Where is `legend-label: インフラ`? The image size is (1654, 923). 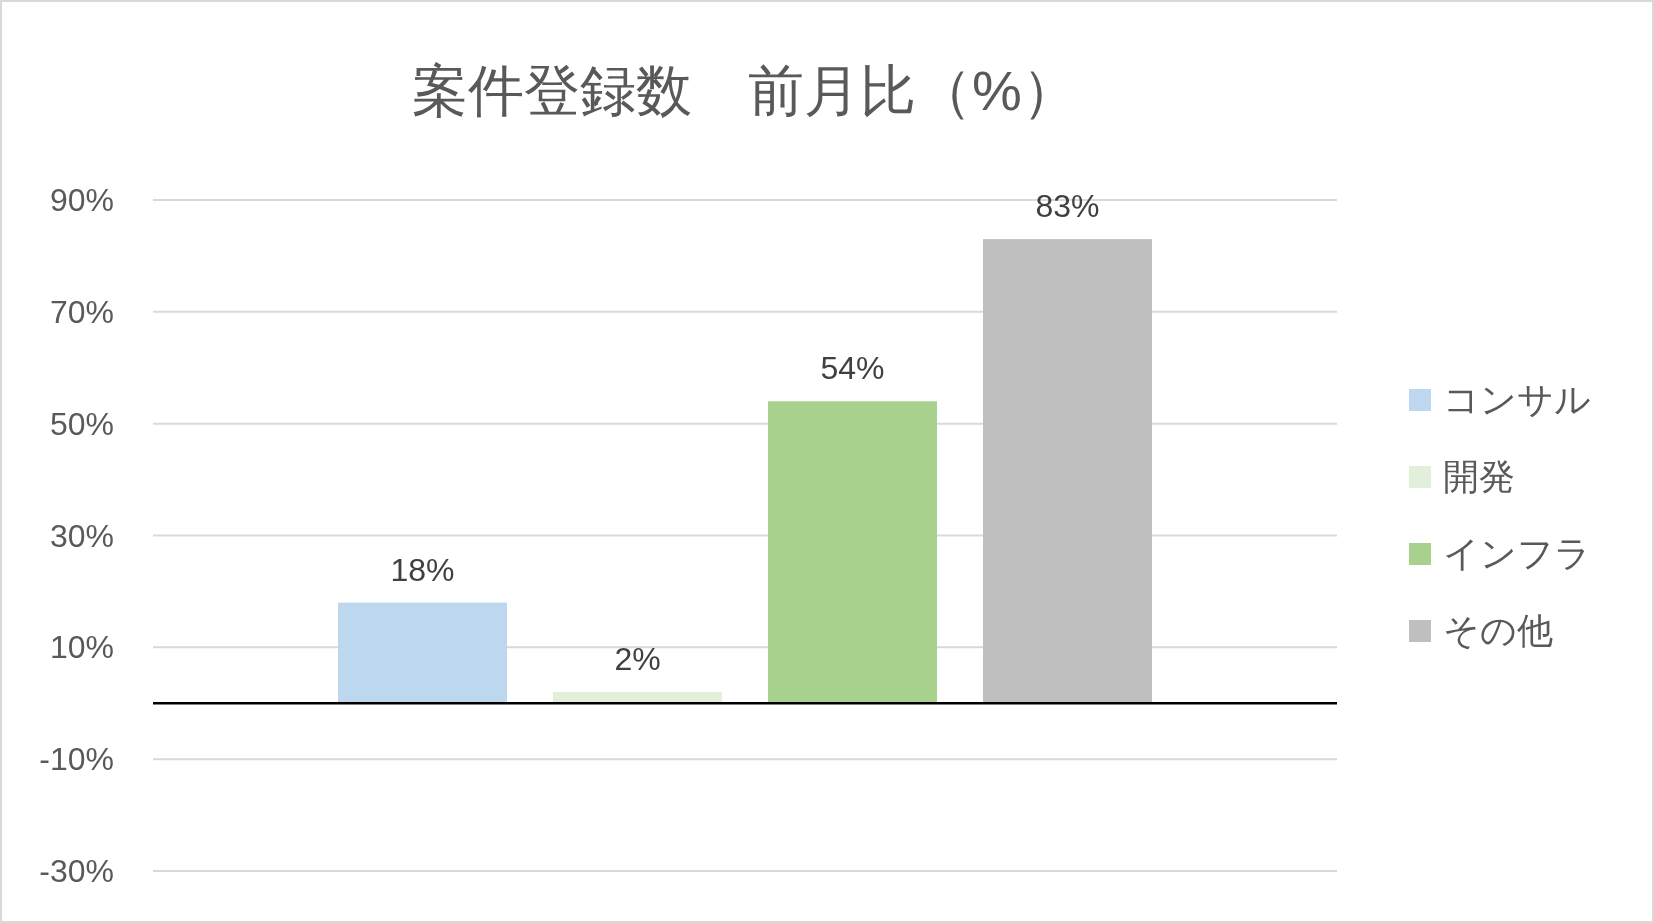 legend-label: インフラ is located at coordinates (1517, 553).